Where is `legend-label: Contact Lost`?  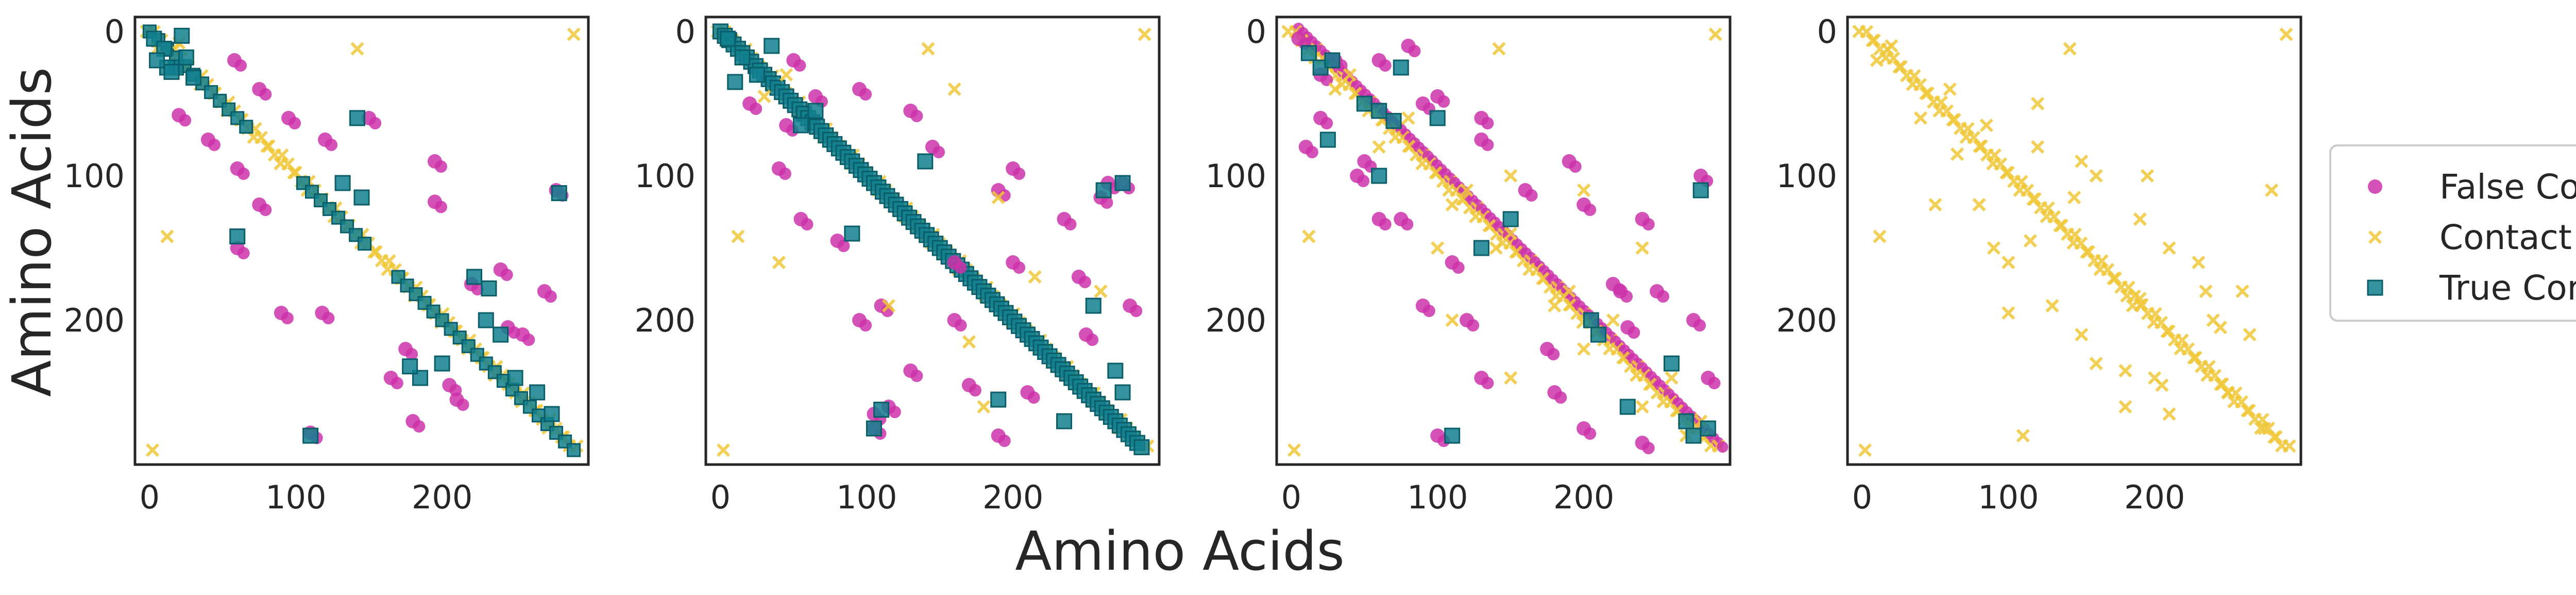
legend-label: Contact Lost is located at coordinates (2508, 237).